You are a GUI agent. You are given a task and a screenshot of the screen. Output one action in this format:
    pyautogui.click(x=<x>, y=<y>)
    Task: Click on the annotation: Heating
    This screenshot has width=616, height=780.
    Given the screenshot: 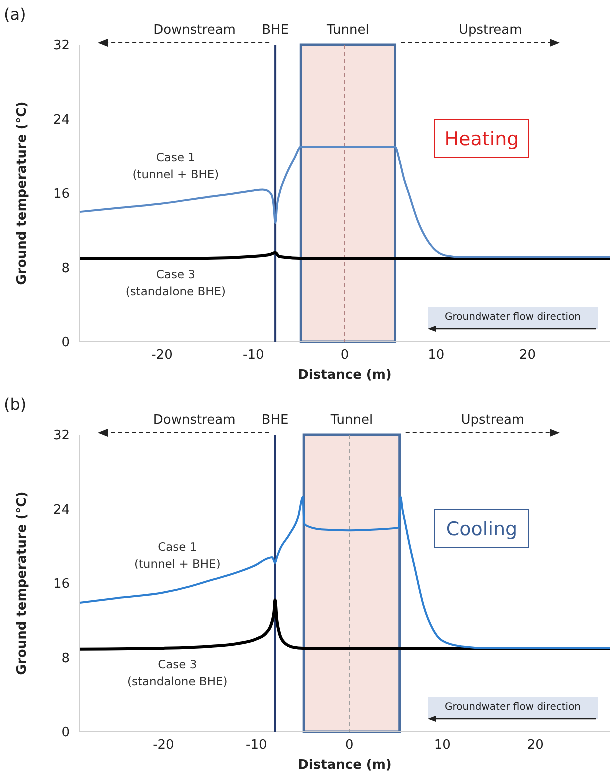 What is the action you would take?
    pyautogui.click(x=482, y=139)
    